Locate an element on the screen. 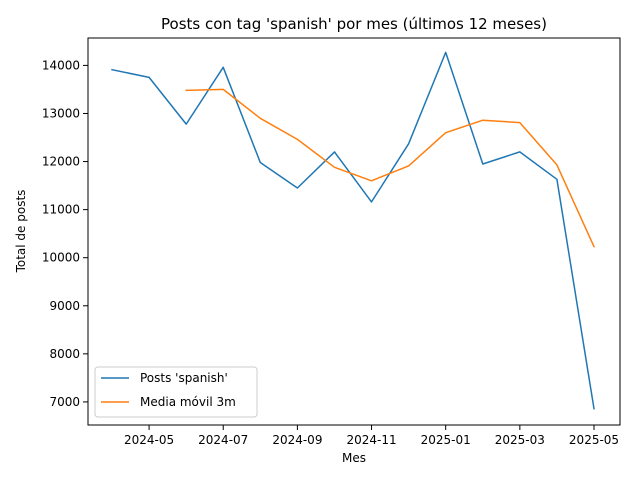 This screenshot has width=640, height=480. legend: Posts 'spanish' Media móvil 3m is located at coordinates (176, 392).